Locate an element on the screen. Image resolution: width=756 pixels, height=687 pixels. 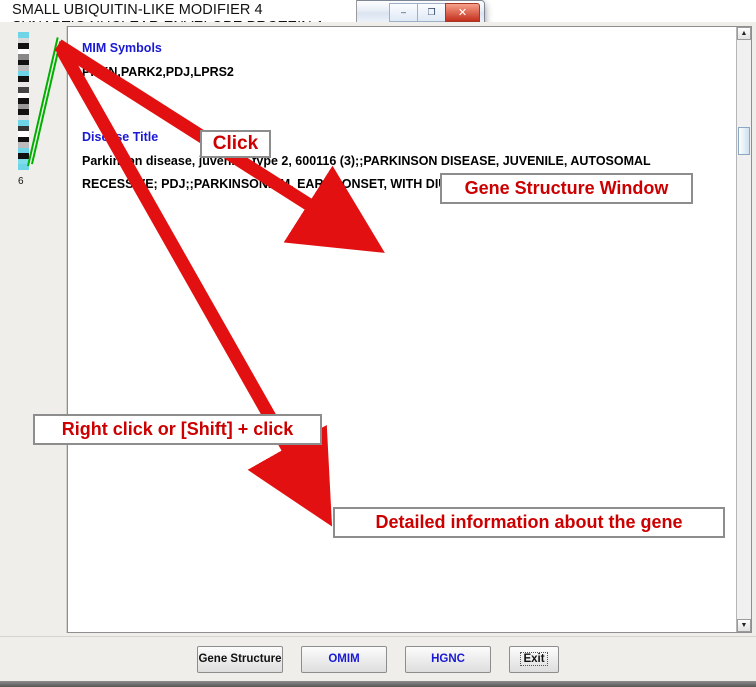
gene-structure-button-label: Gene Structure is located at coordinates (240, 659).